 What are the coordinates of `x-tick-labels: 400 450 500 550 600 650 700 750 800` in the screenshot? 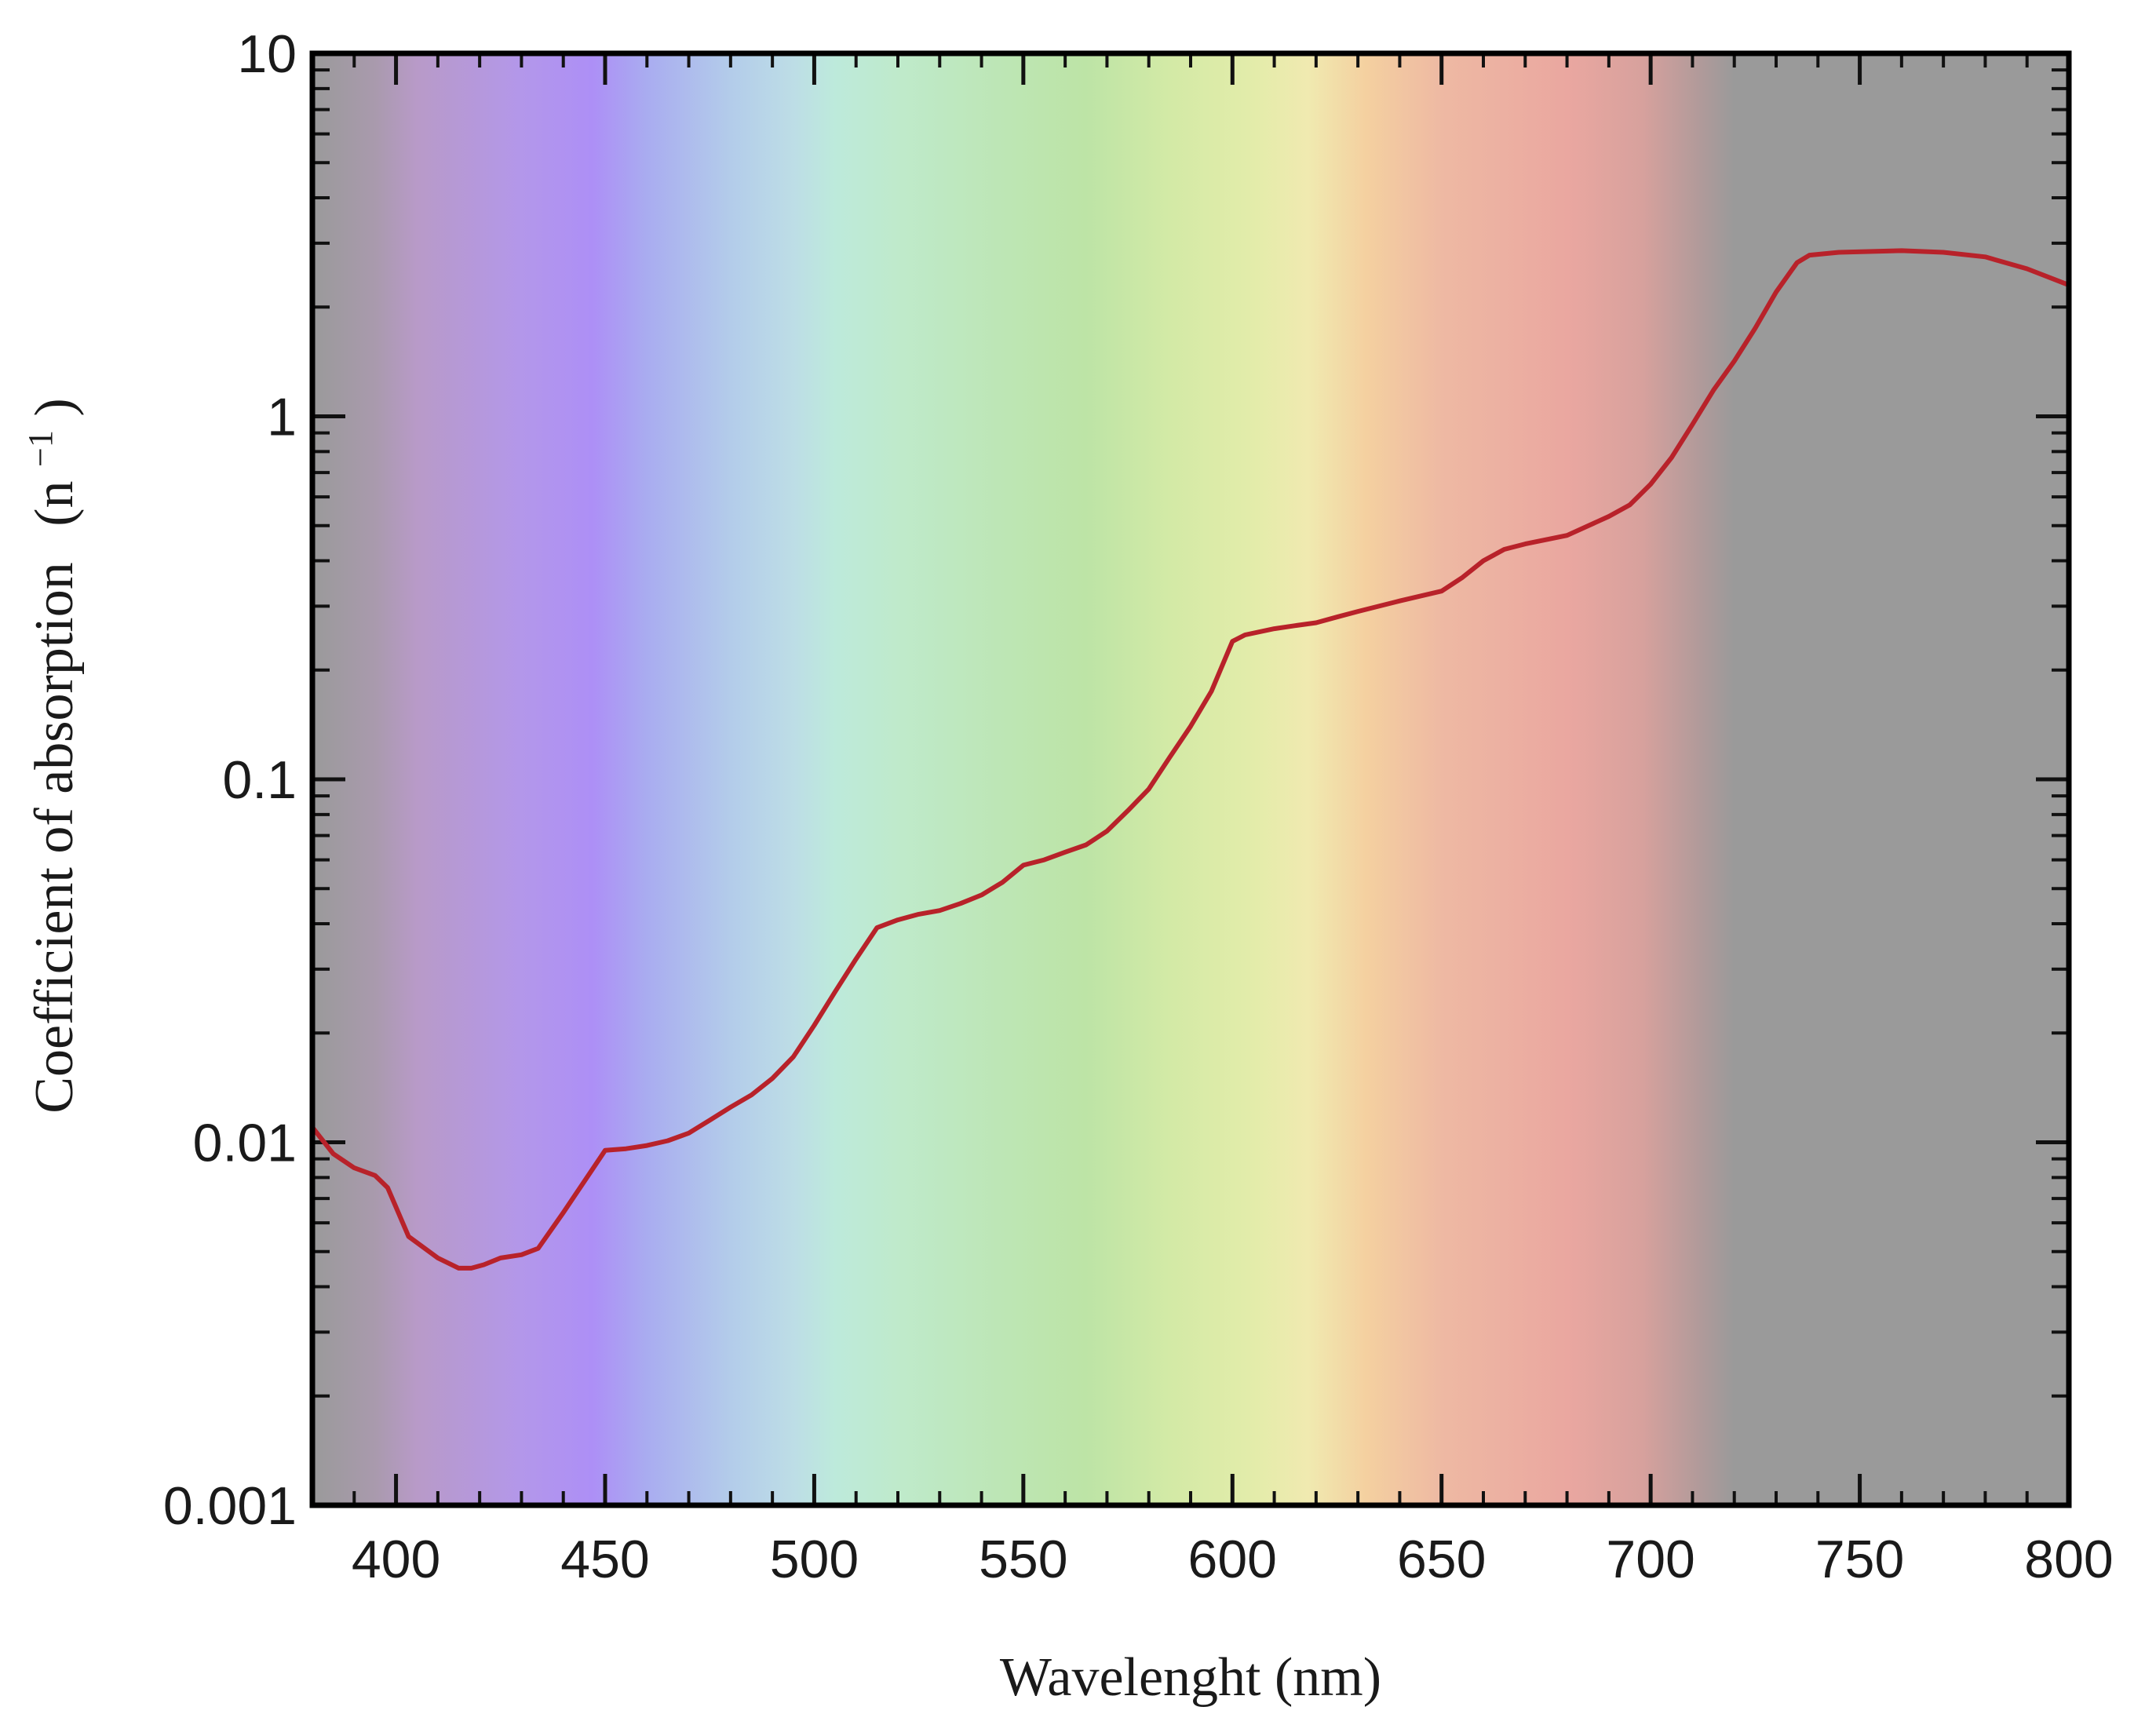 It's located at (1233, 1559).